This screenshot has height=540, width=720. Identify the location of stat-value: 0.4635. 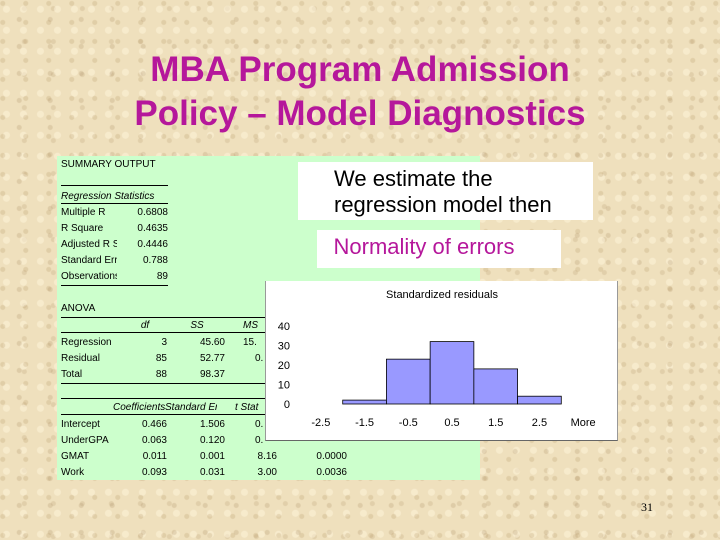
(152, 228).